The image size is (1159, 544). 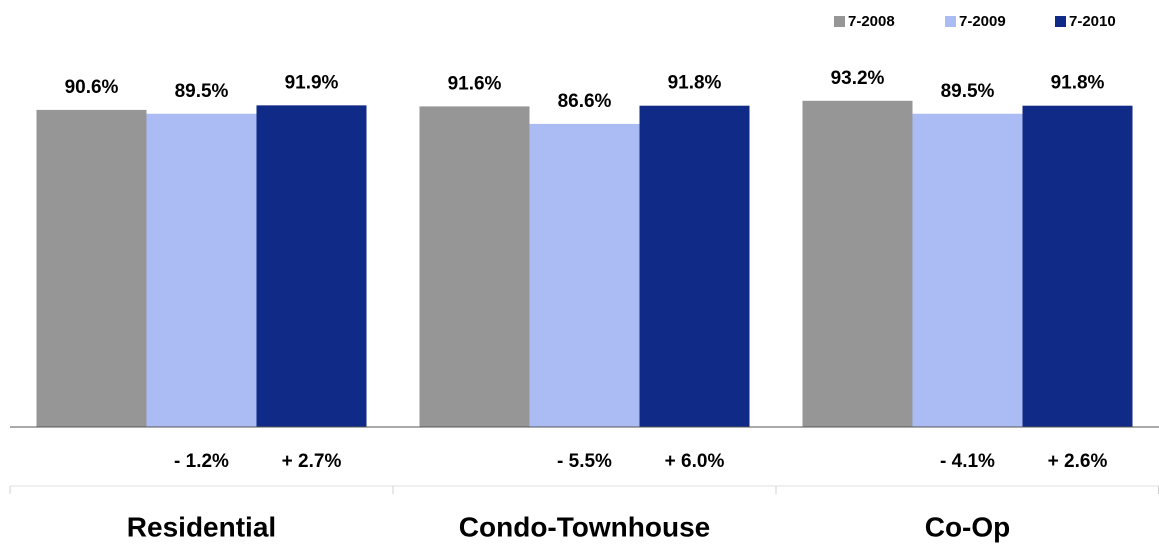 I want to click on value-label: 90.6%, so click(x=92, y=87).